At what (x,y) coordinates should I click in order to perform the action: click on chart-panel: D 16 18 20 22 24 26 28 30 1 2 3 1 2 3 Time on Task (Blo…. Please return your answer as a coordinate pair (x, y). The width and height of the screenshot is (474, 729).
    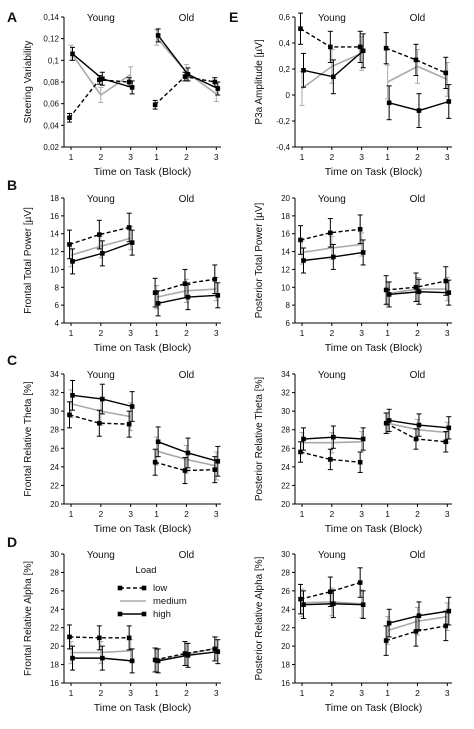
    Looking at the image, I should click on (114, 624).